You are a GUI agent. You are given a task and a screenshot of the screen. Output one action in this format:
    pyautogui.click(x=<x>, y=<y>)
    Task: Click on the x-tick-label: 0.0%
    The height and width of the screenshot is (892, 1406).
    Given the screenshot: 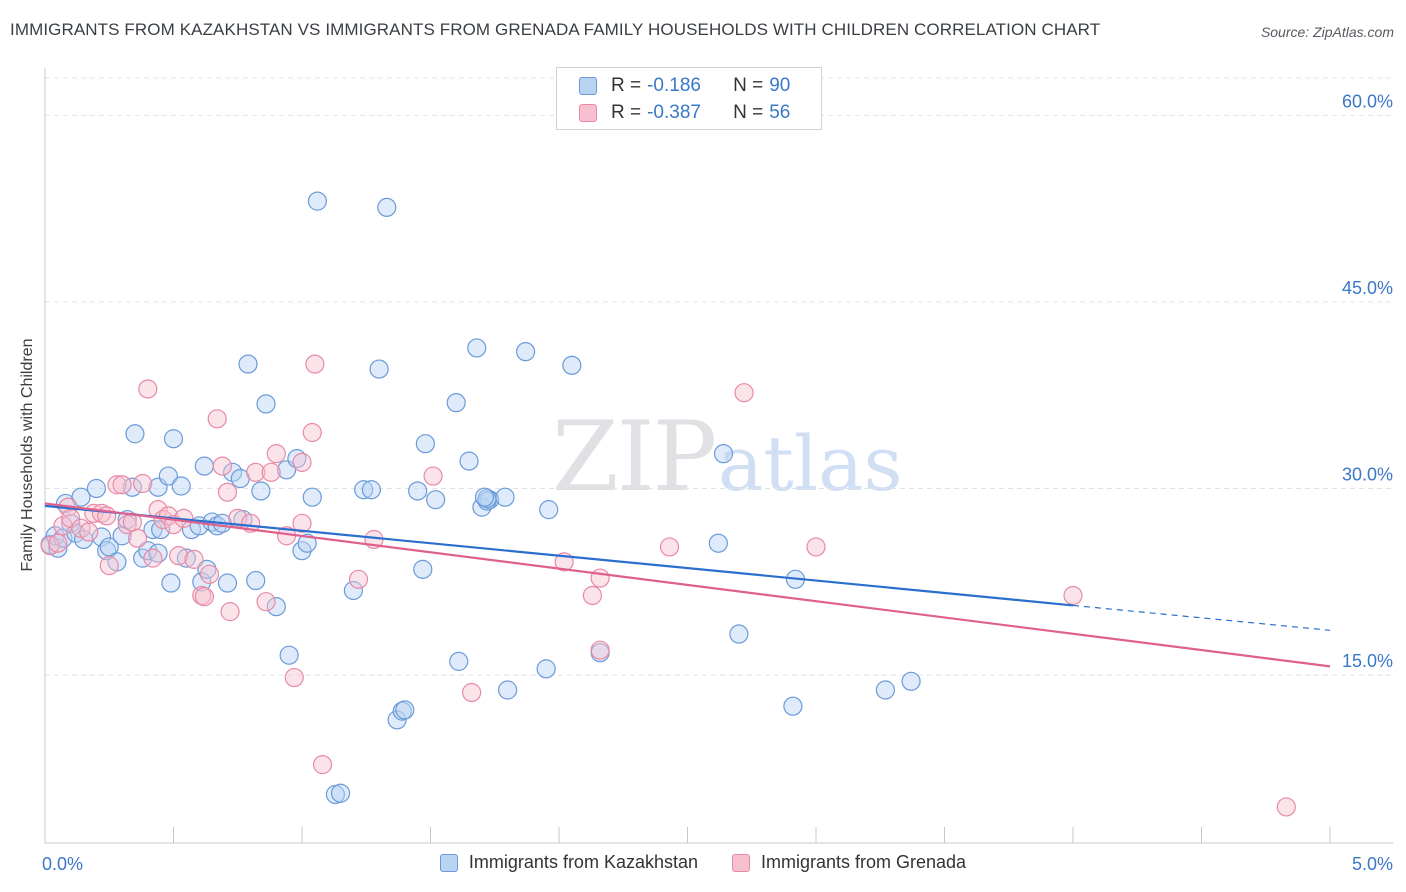 What is the action you would take?
    pyautogui.click(x=62, y=864)
    